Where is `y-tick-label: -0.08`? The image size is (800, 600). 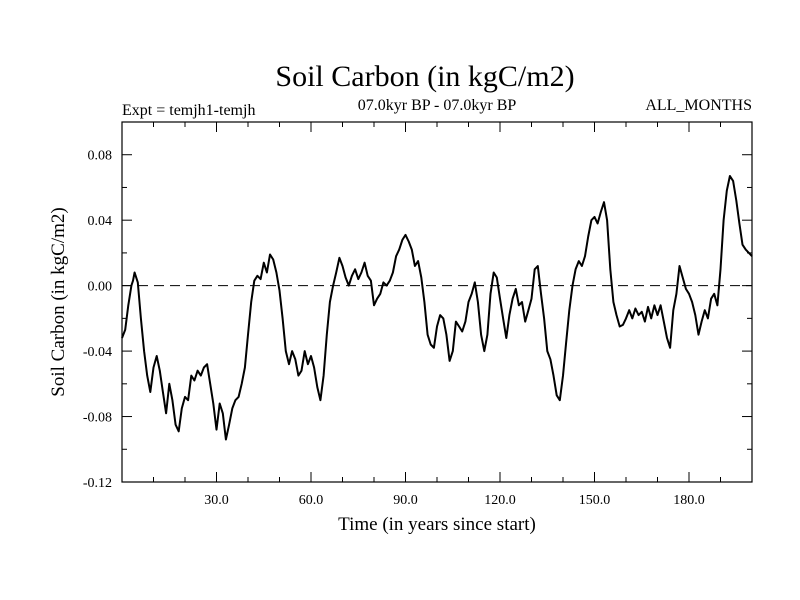
y-tick-label: -0.08 is located at coordinates (97, 418).